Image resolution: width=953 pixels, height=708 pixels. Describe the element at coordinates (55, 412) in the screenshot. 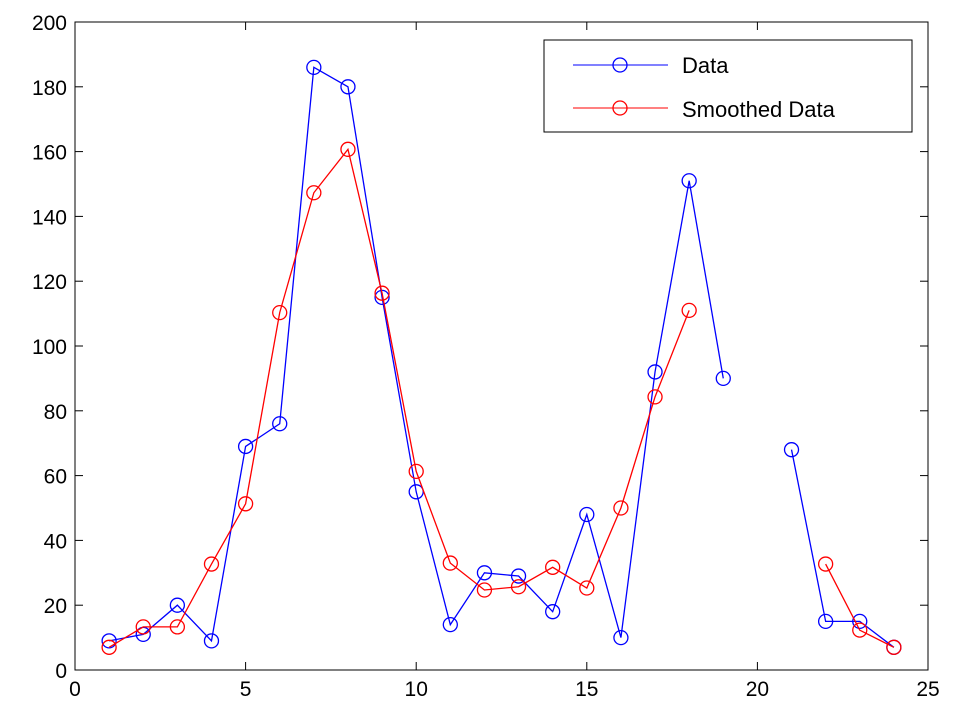

I see `y-tick-label: 80` at that location.